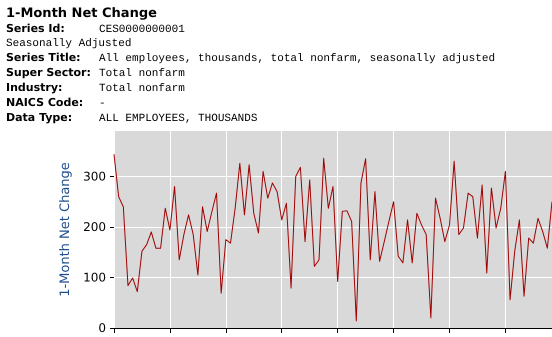 This screenshot has height=337, width=552. I want to click on text: Series Title: All employees, thousands, total nonfarm, seasonally adjusted, so click(251, 58).